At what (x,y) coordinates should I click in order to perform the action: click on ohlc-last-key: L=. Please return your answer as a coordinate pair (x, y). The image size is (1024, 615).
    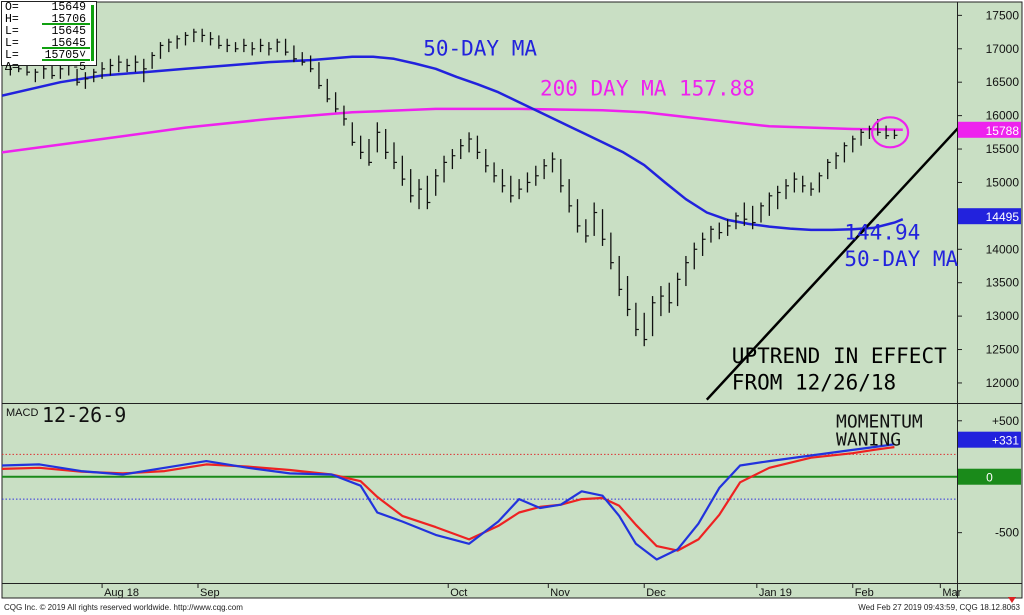
    Looking at the image, I should click on (12, 55).